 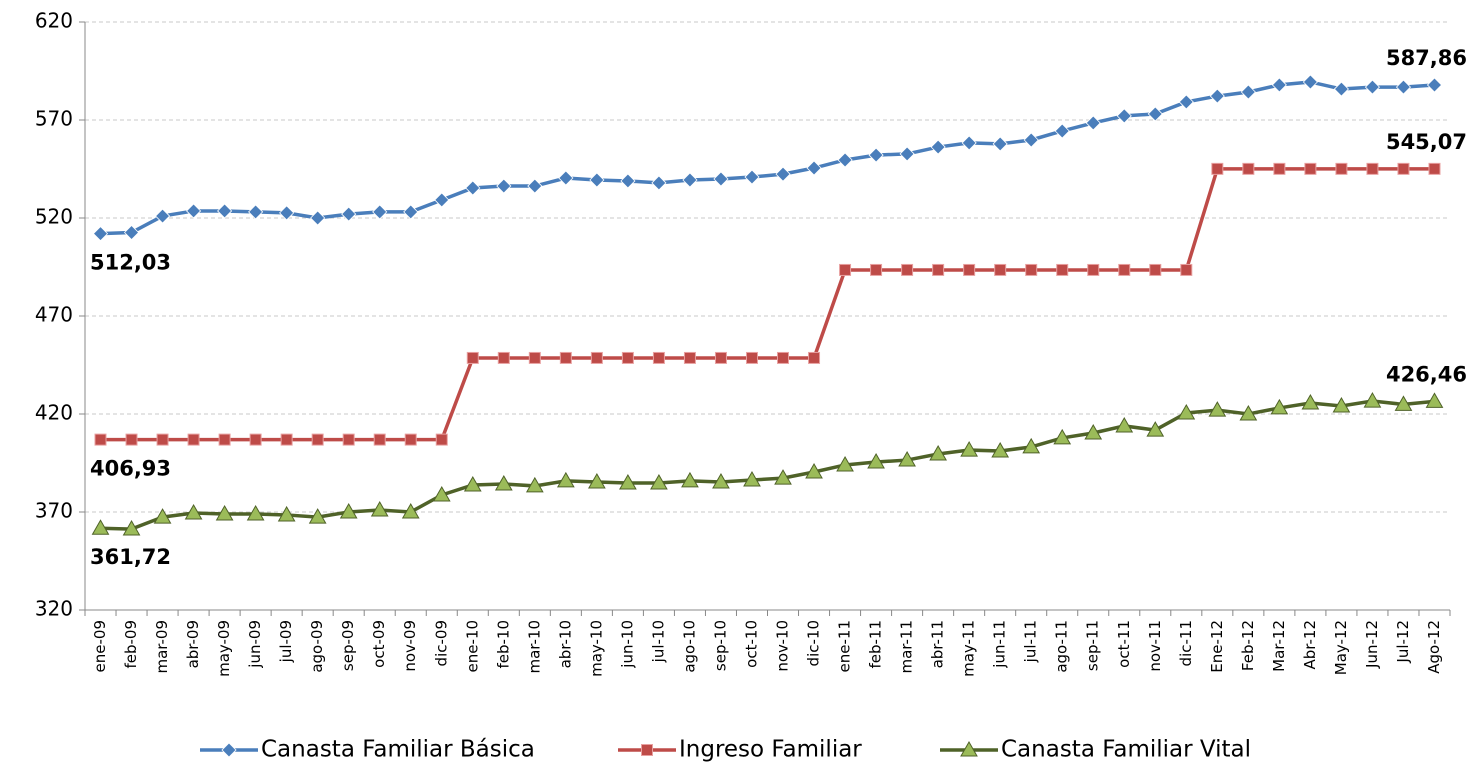 I want to click on x-tick-label: jul-11, so click(x=1031, y=641).